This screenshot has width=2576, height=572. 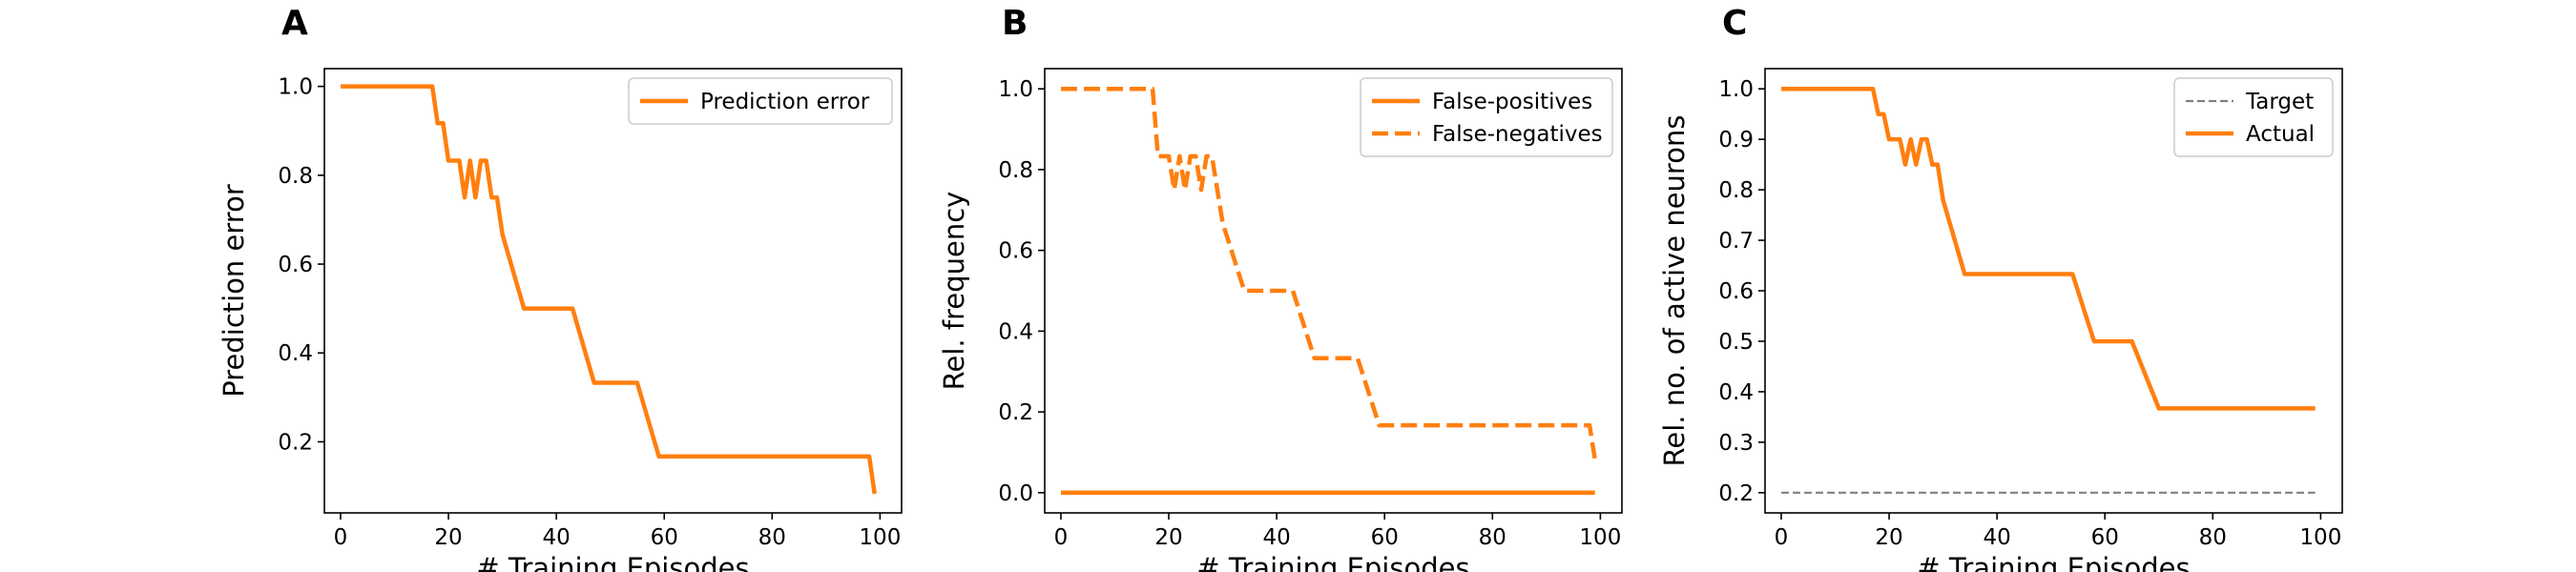 I want to click on legend: Target Actual, so click(x=2253, y=117).